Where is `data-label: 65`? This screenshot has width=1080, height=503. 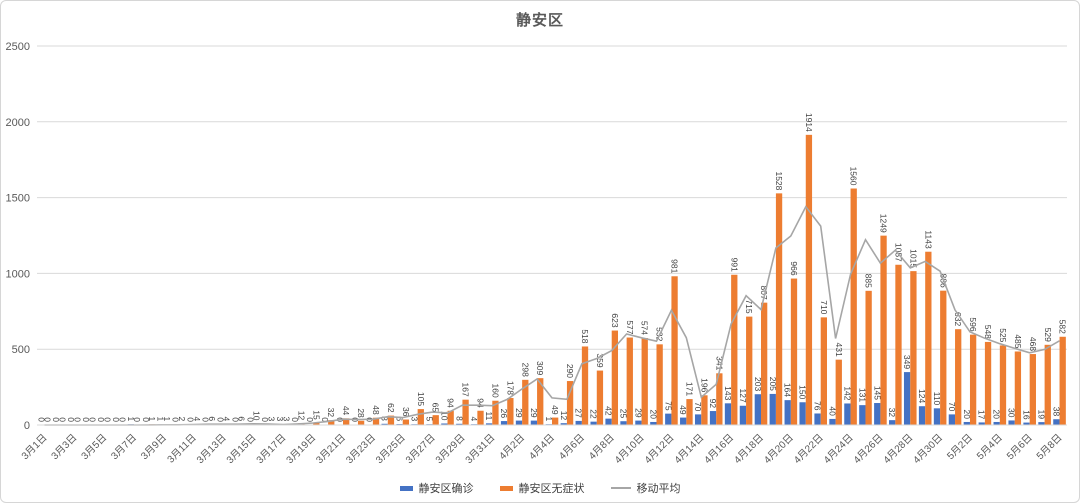 data-label: 65 is located at coordinates (436, 408).